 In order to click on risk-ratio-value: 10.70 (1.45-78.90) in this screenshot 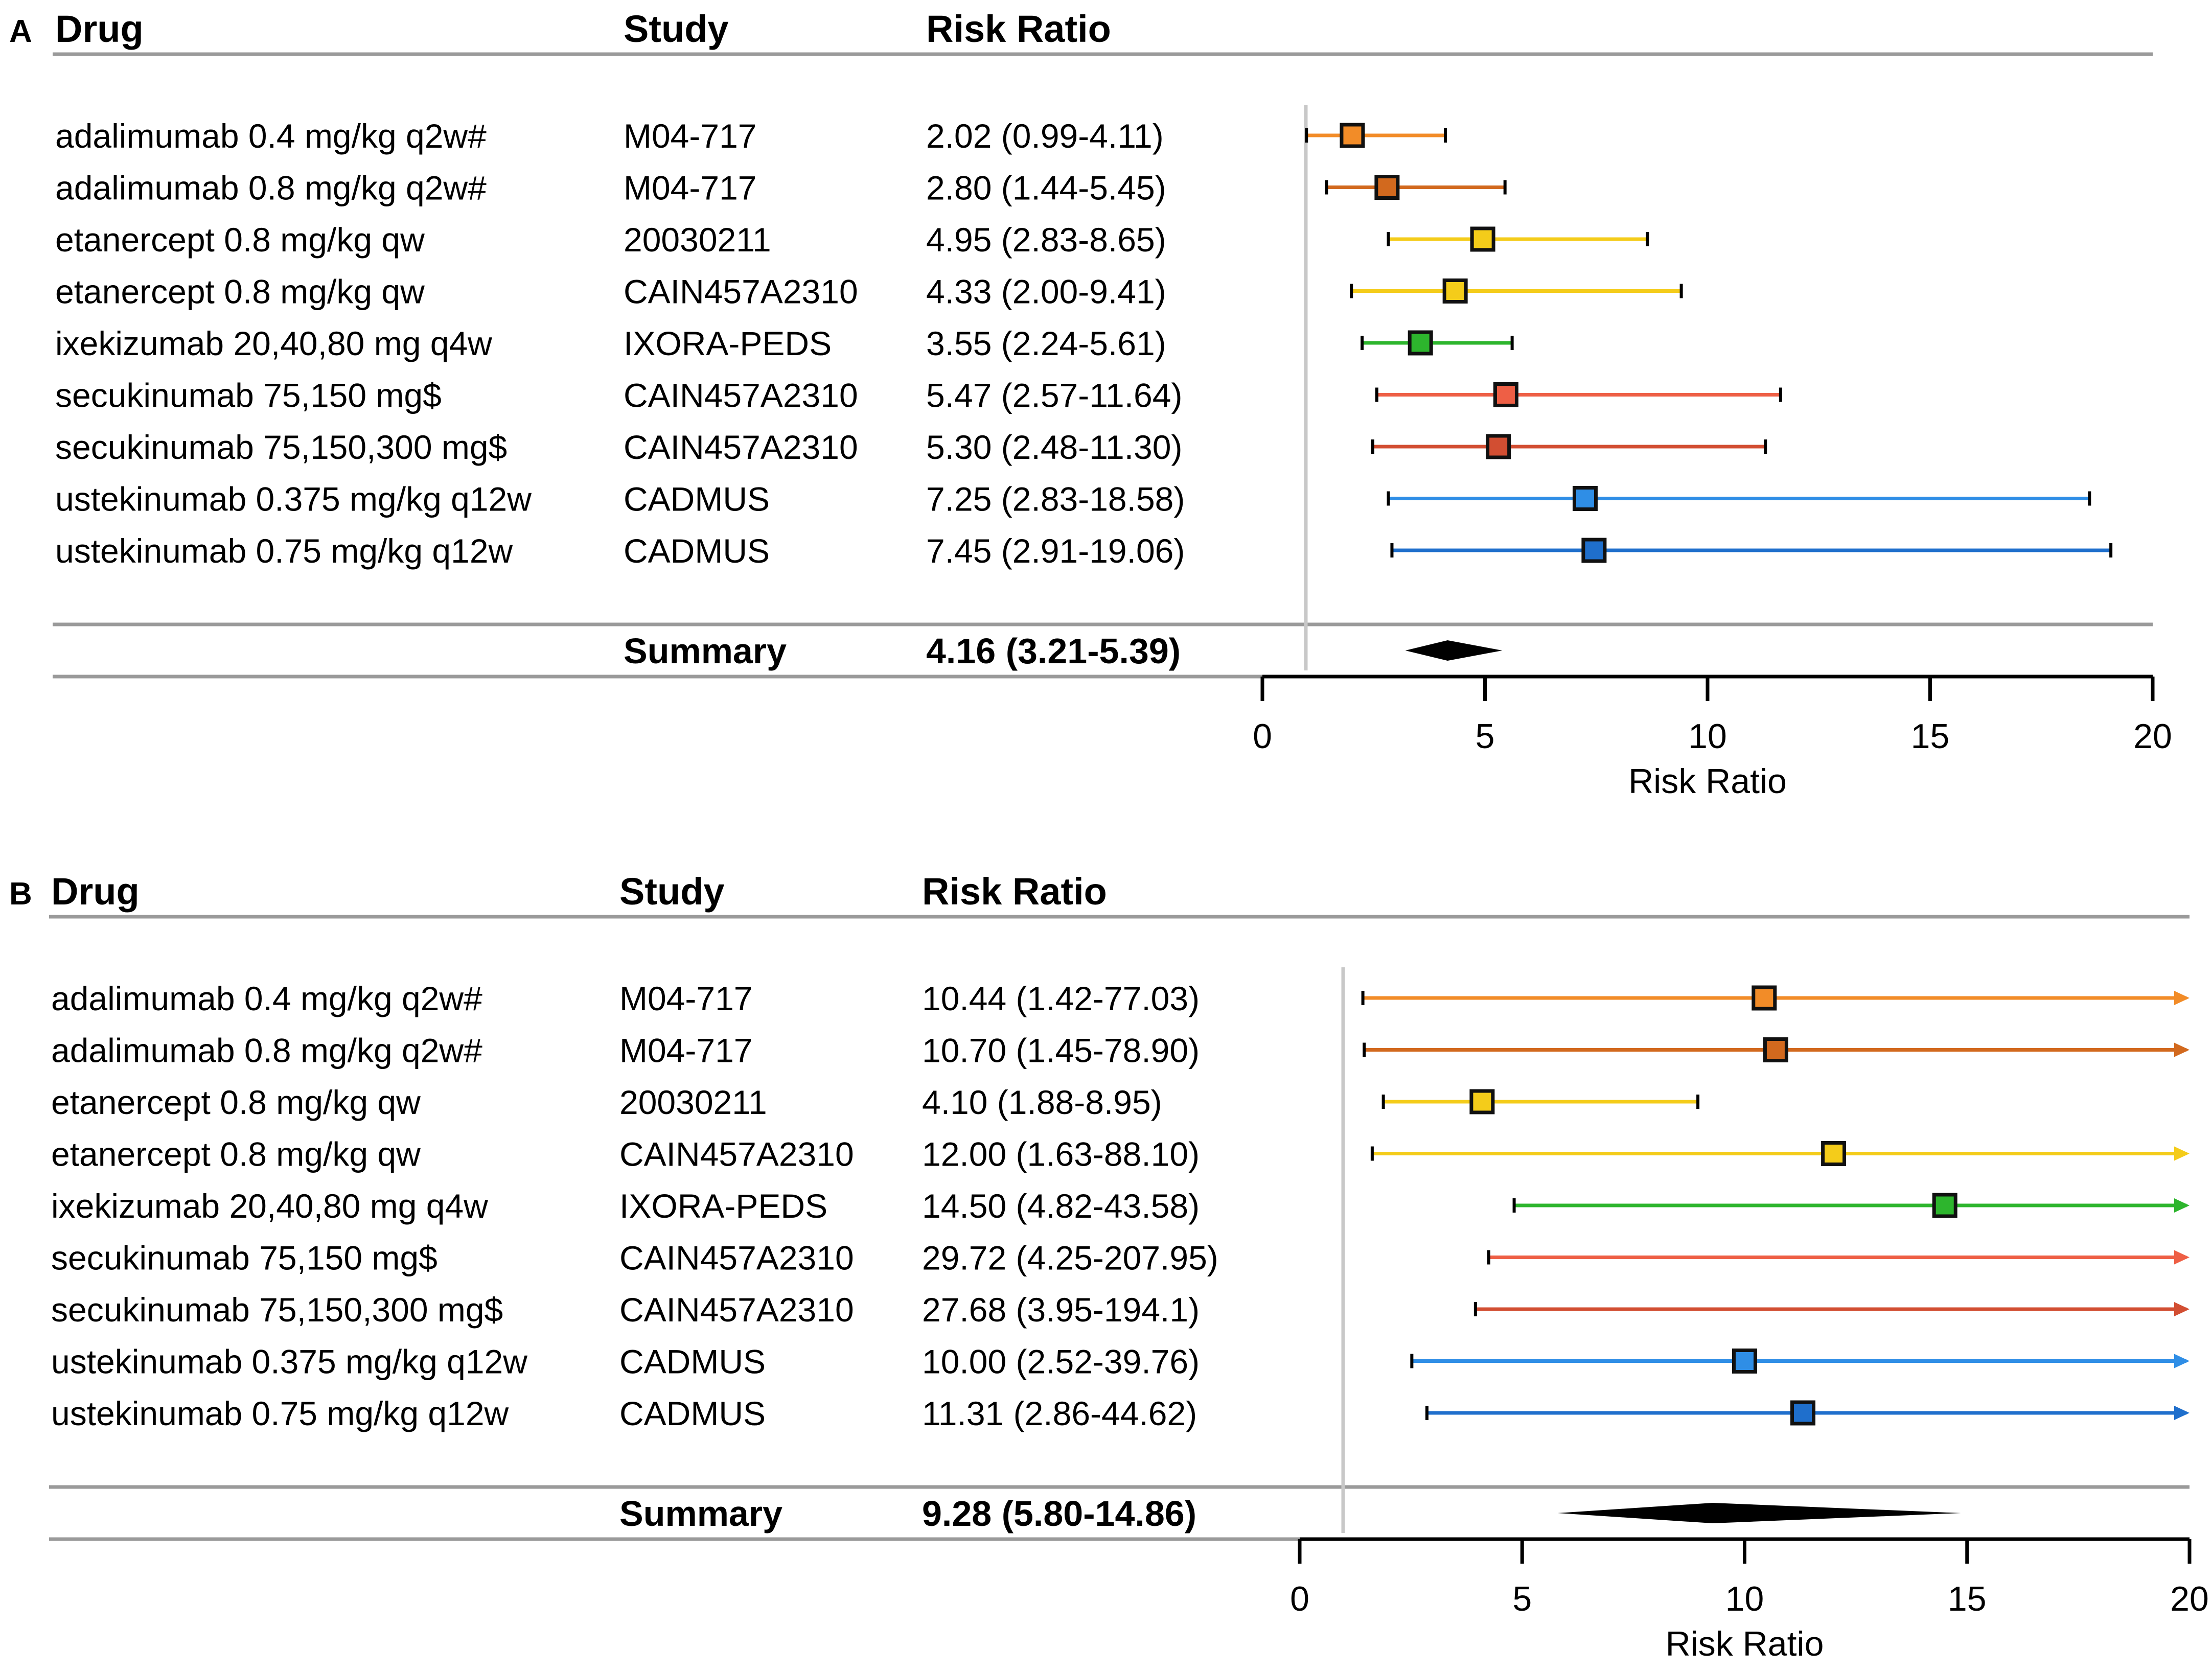, I will do `click(1061, 1051)`.